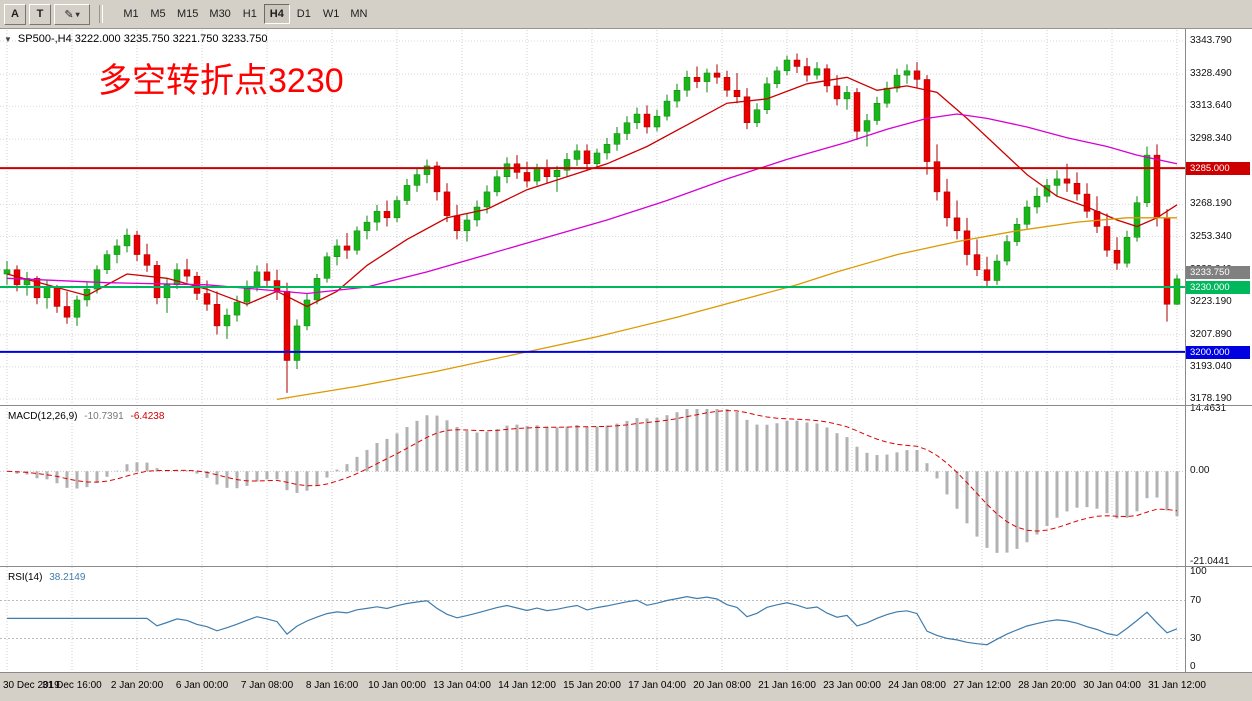 The image size is (1252, 701). I want to click on toolbar: A T ✎ ▾ M1 M5 M15 M30 H1 H4 D1 W1 MN, so click(626, 14).